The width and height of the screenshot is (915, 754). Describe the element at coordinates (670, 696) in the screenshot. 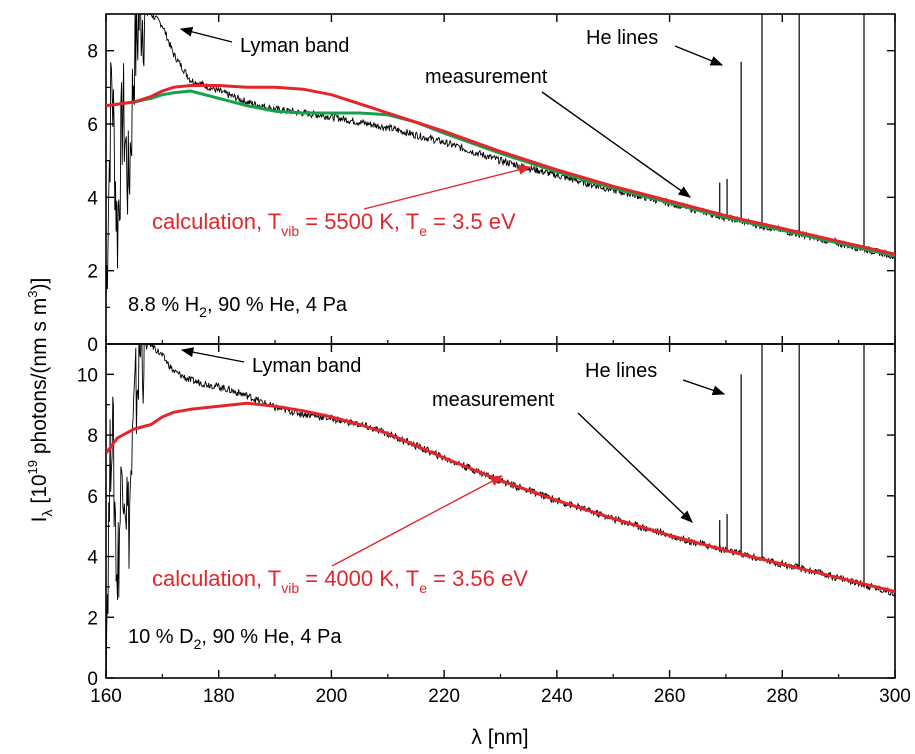

I see `x-tick-label: 260` at that location.